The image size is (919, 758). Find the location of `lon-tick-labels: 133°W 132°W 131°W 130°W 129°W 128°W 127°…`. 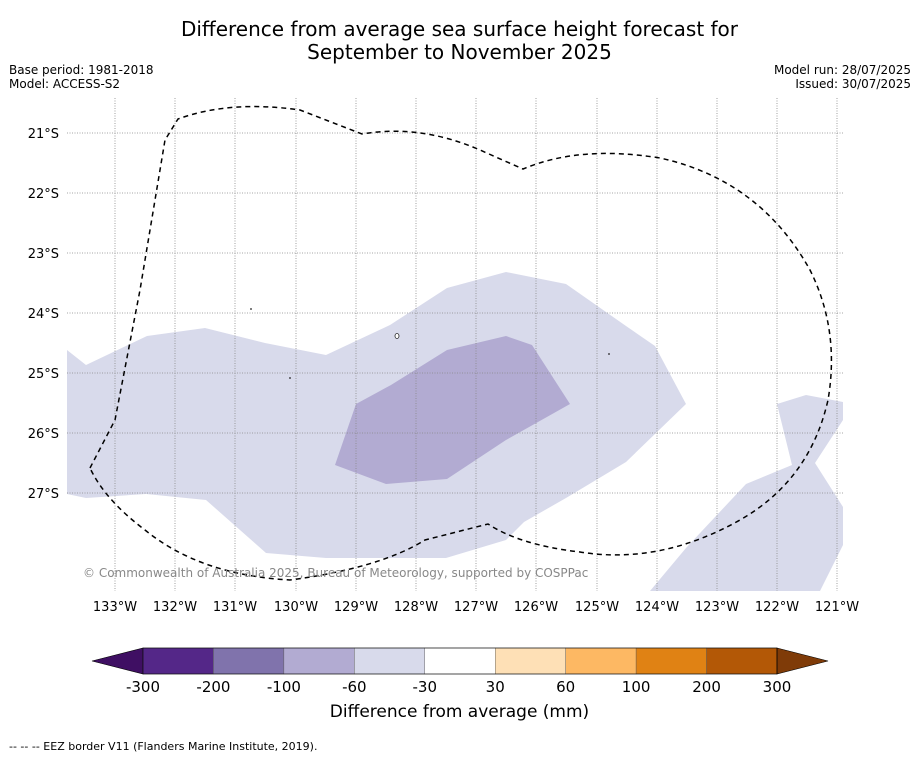

lon-tick-labels: 133°W 132°W 131°W 130°W 129°W 128°W 127°… is located at coordinates (476, 607).